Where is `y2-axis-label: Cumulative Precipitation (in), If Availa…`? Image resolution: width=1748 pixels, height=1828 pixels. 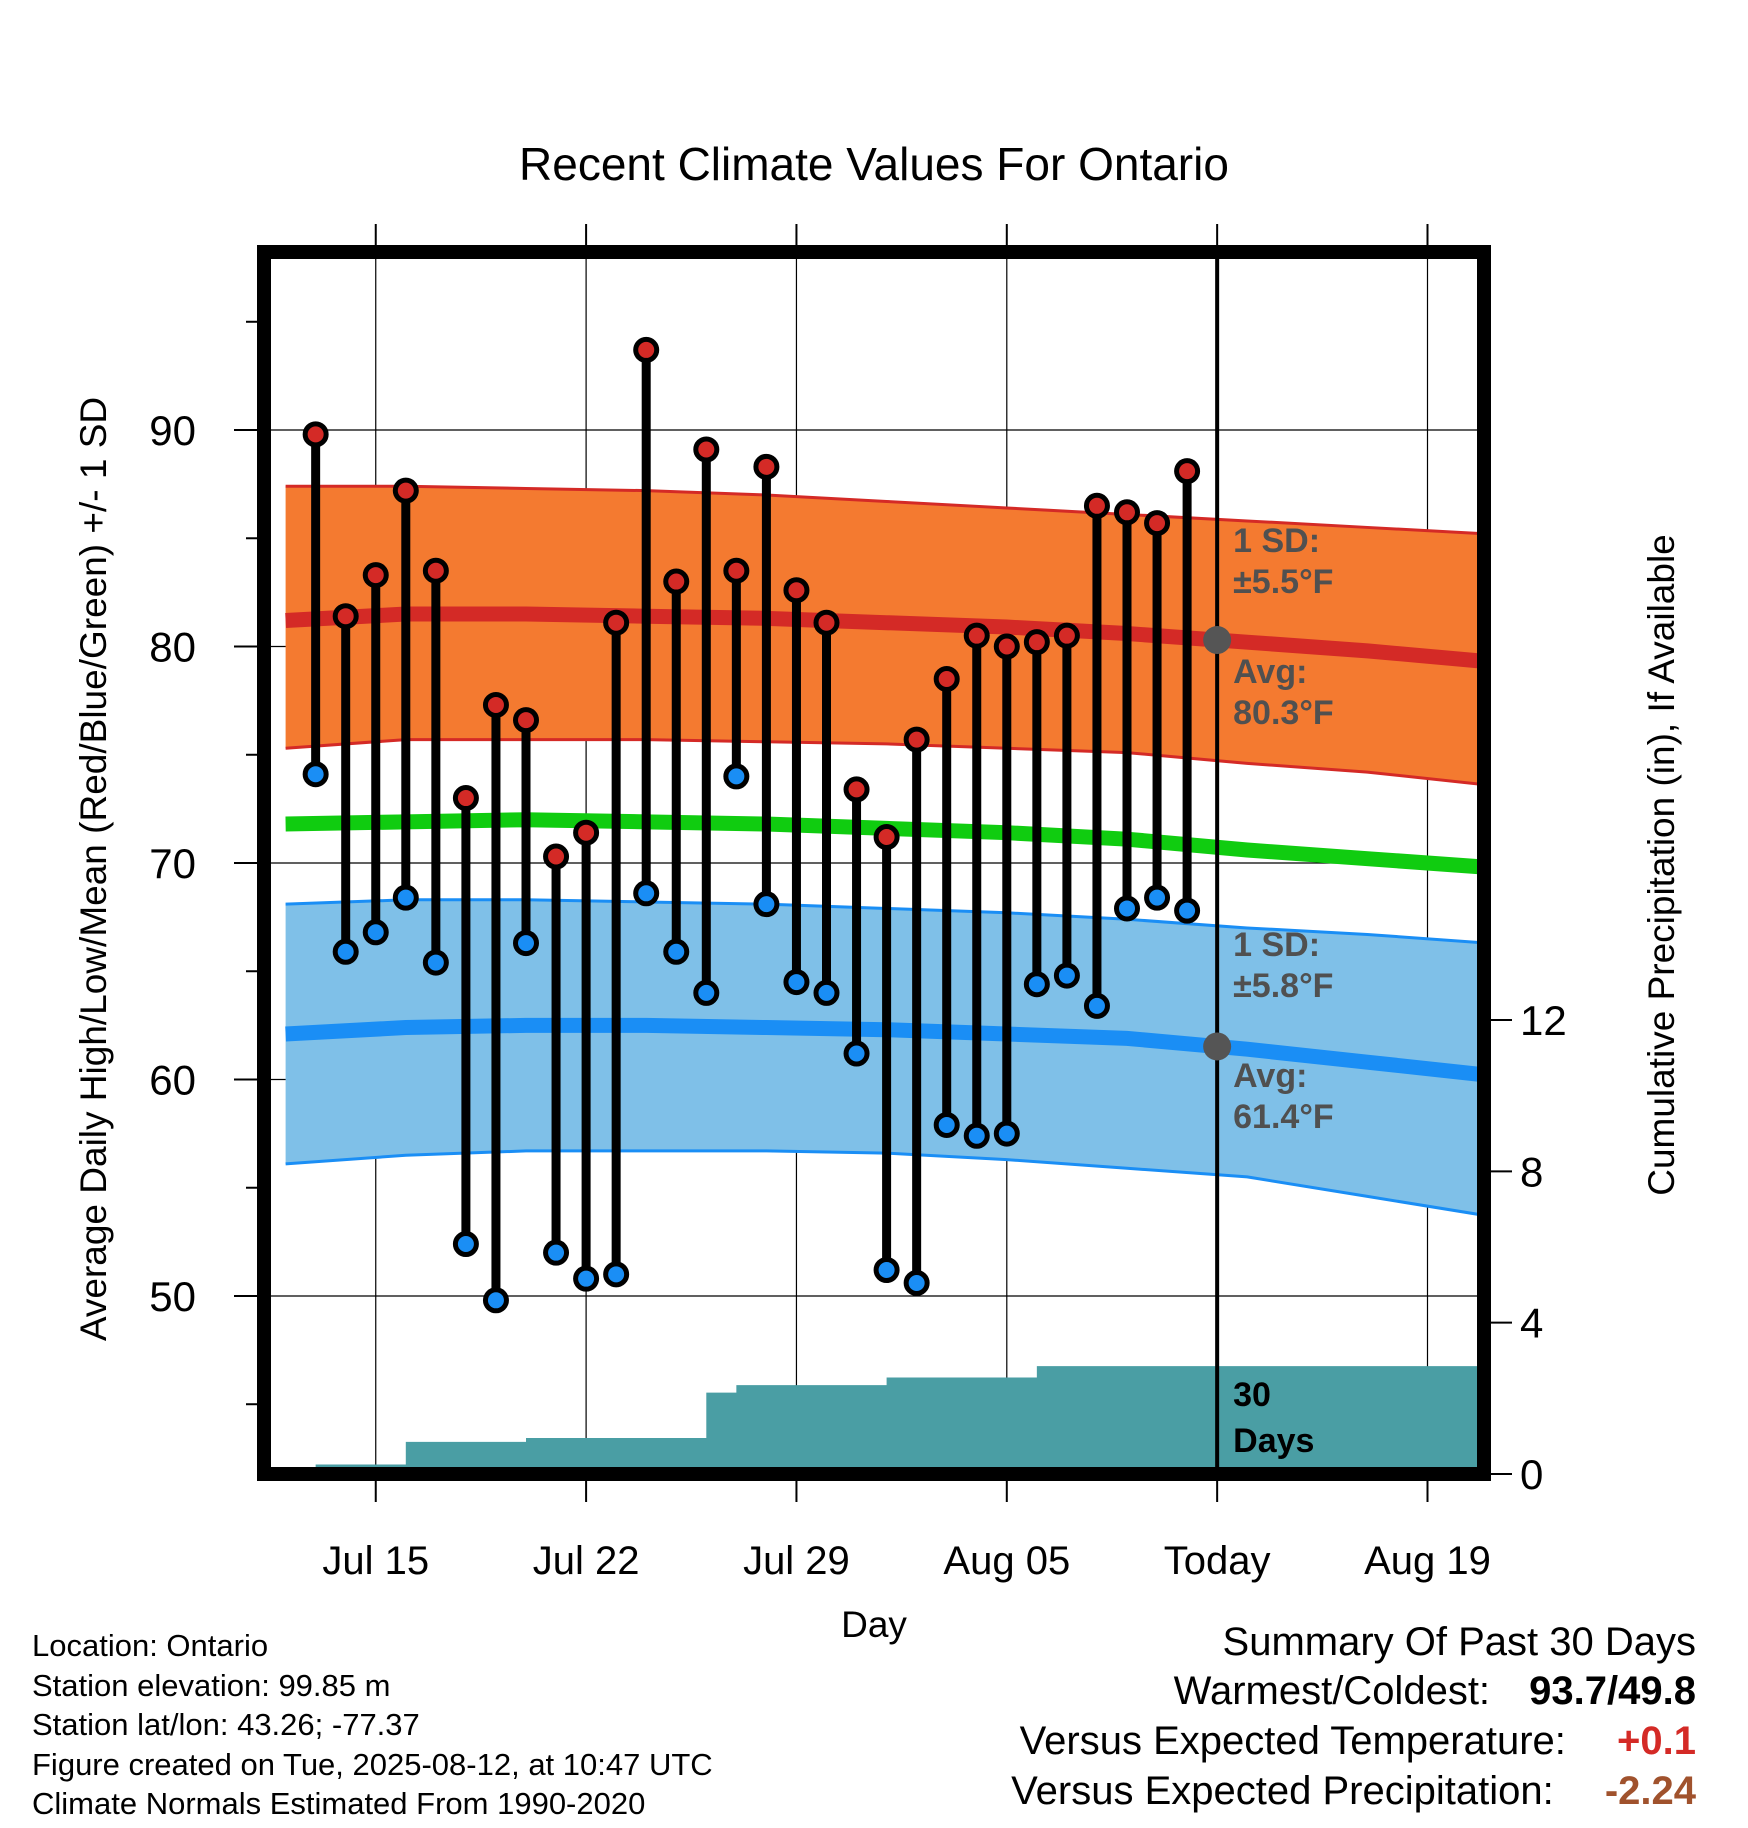 y2-axis-label: Cumulative Precipitation (in), If Availa… is located at coordinates (1661, 865).